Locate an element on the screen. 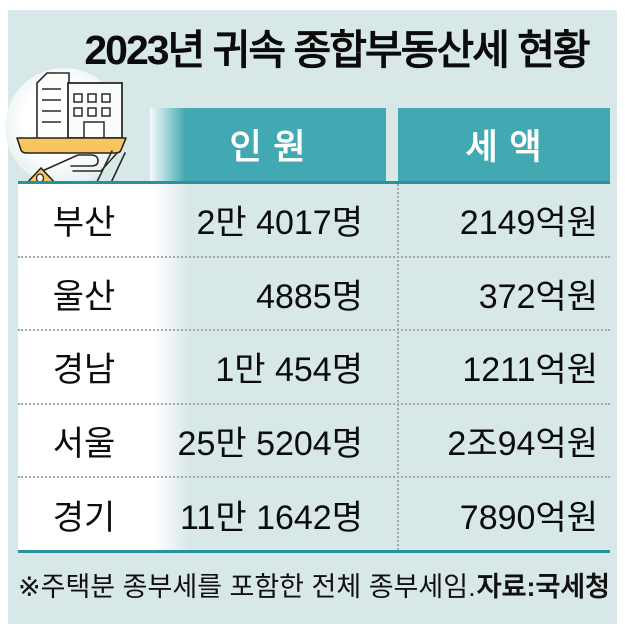 This screenshot has height=632, width=625. column-header-tax: 세 액 is located at coordinates (504, 144).